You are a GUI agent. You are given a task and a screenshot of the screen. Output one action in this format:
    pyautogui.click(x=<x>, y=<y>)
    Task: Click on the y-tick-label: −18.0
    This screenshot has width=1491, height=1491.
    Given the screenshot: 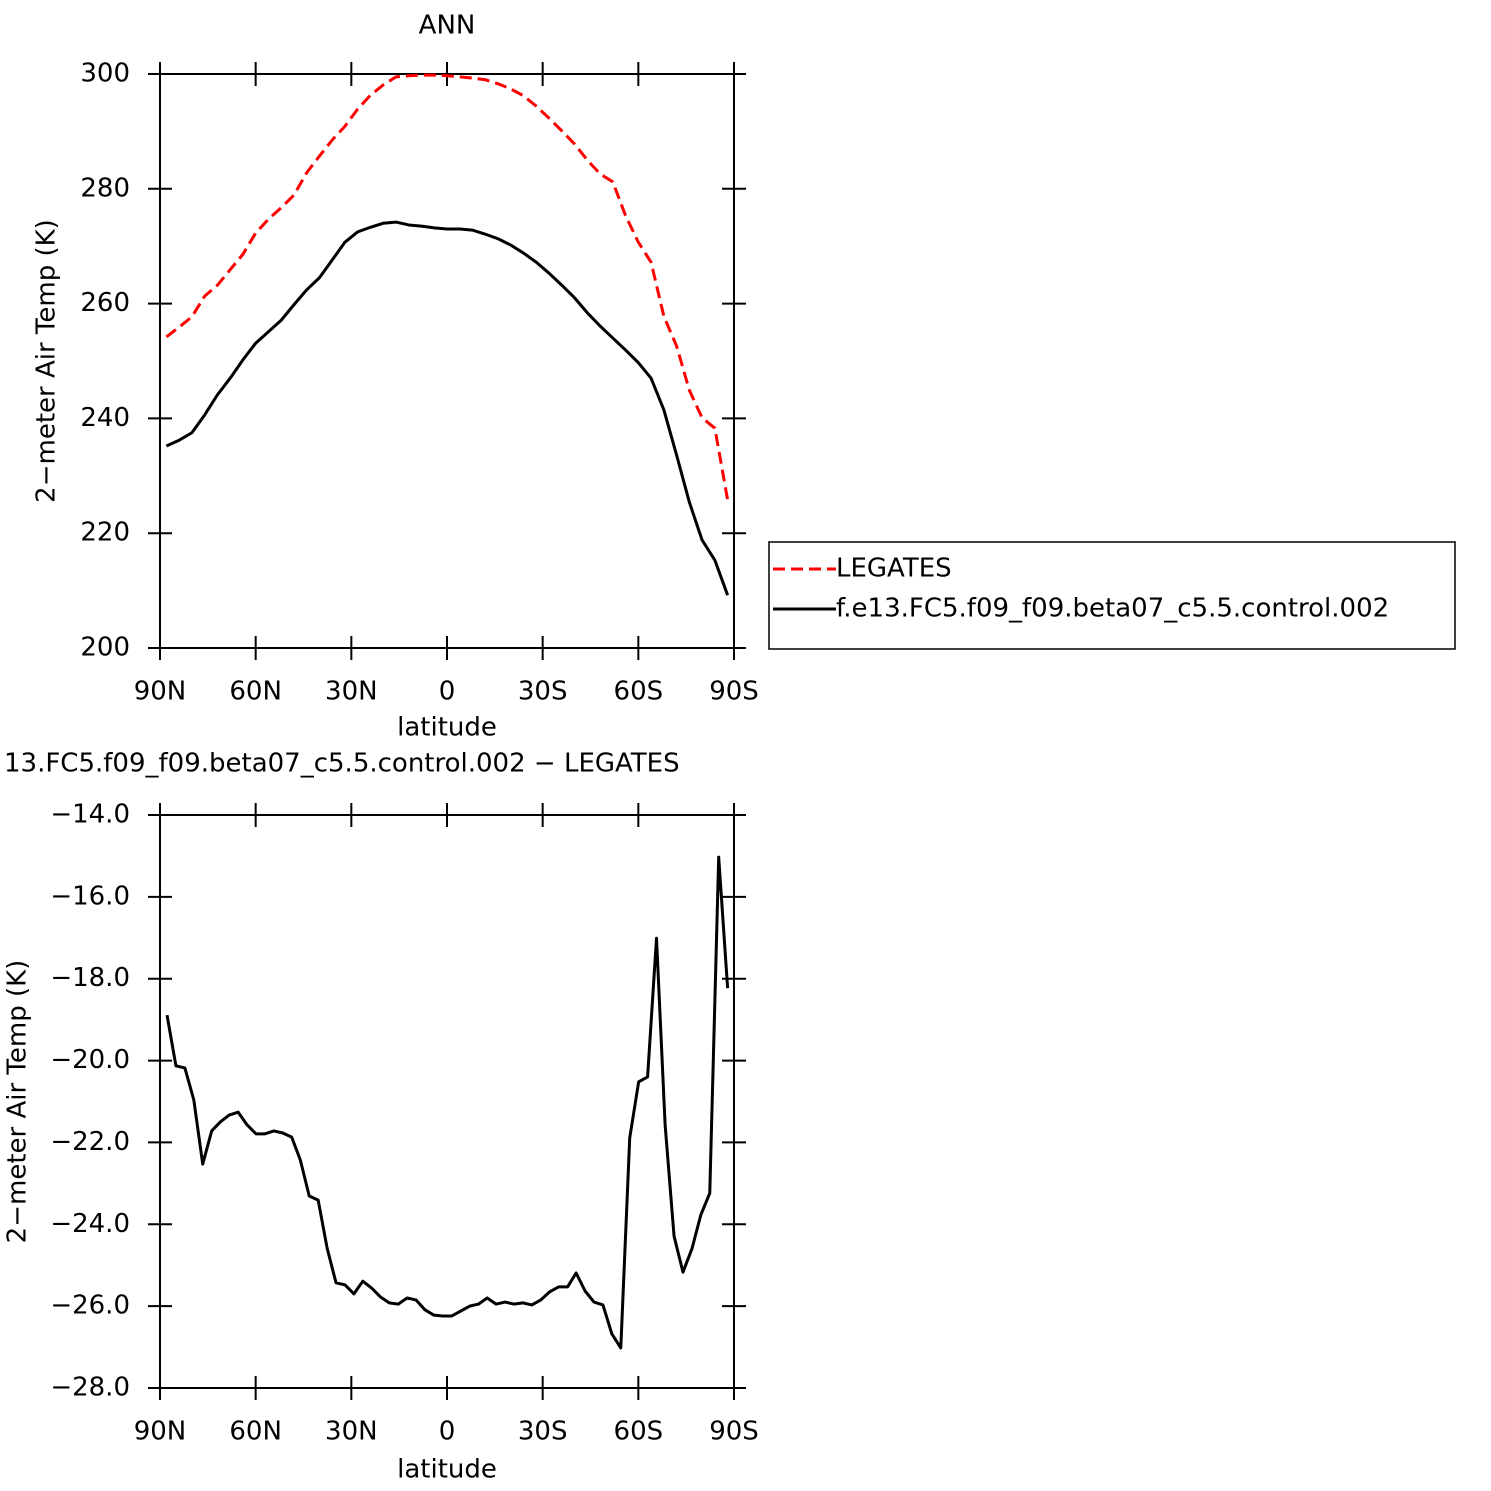 What is the action you would take?
    pyautogui.click(x=90, y=978)
    